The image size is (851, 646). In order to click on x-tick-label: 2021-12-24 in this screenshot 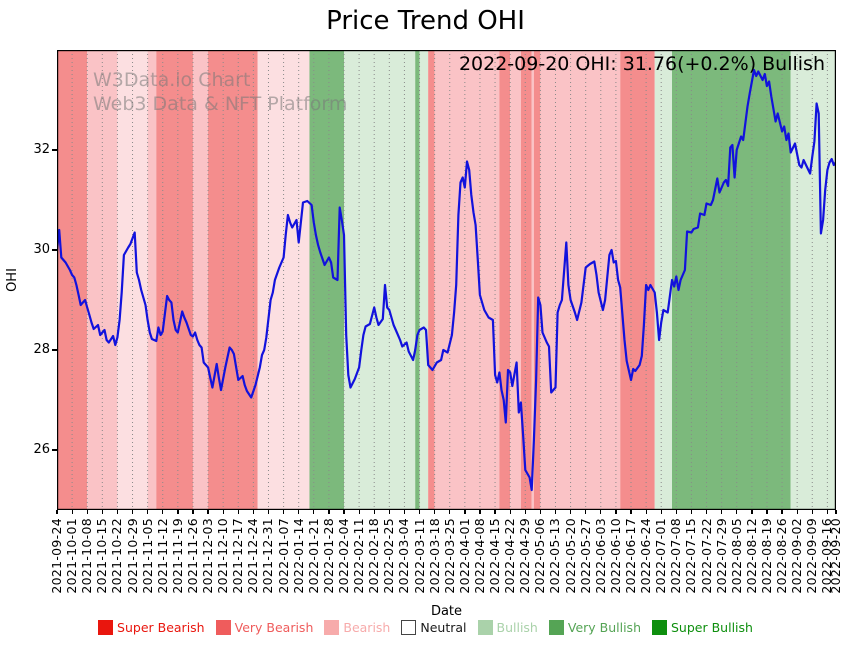, I will do `click(253, 556)`.